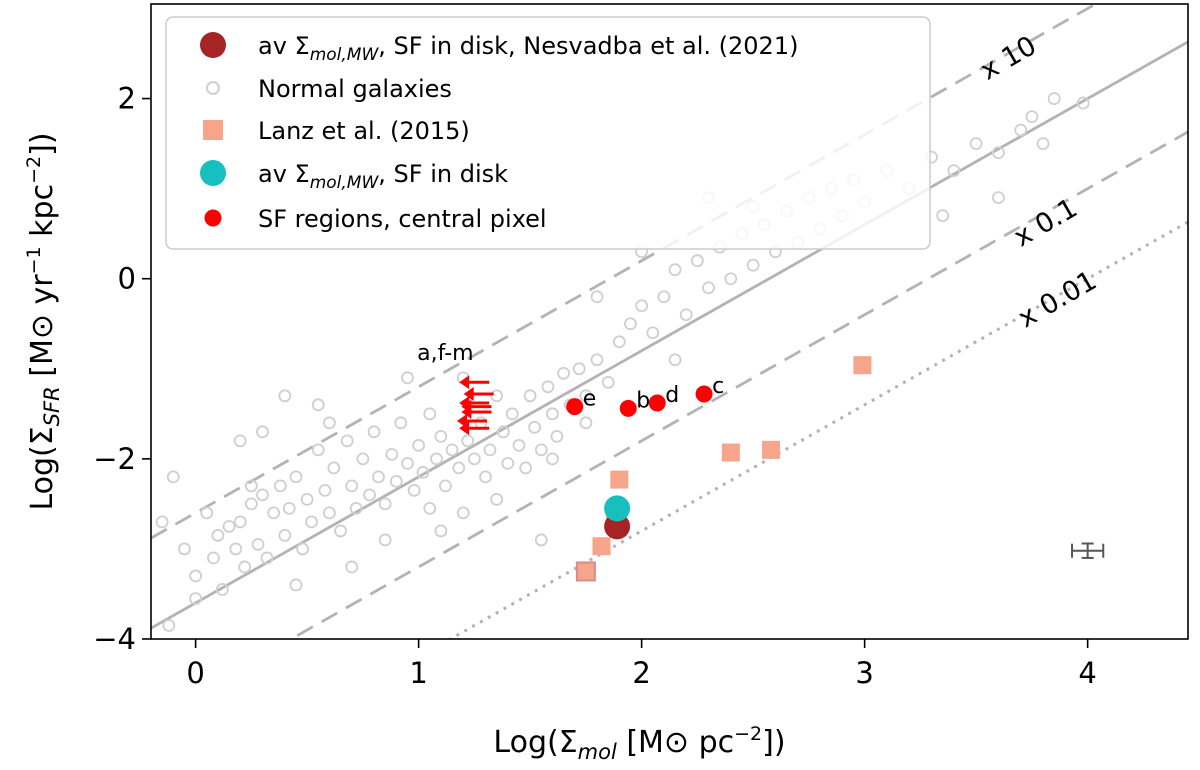 The image size is (1200, 770). Describe the element at coordinates (114, 639) in the screenshot. I see `y-tick-label: −4` at that location.